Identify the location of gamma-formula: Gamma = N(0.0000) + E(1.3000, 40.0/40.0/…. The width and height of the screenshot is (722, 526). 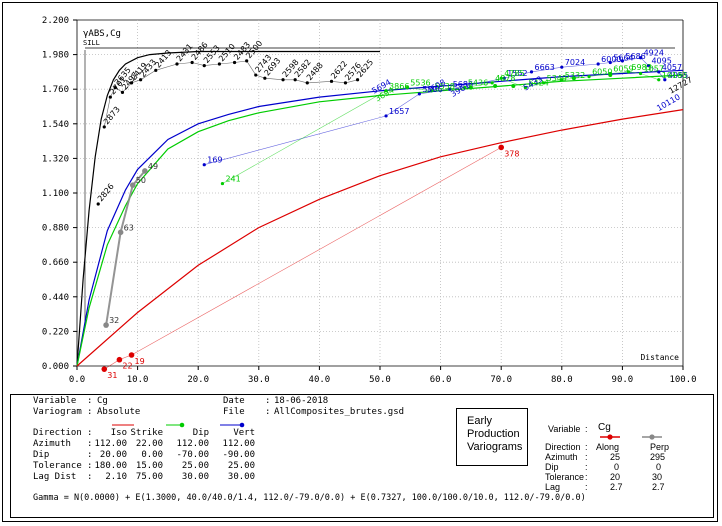
(309, 498).